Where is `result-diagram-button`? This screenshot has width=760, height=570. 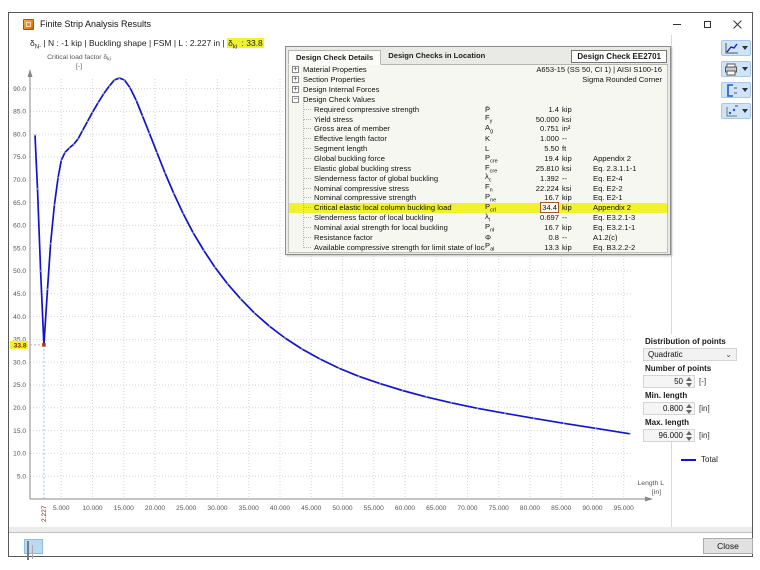 result-diagram-button is located at coordinates (736, 48).